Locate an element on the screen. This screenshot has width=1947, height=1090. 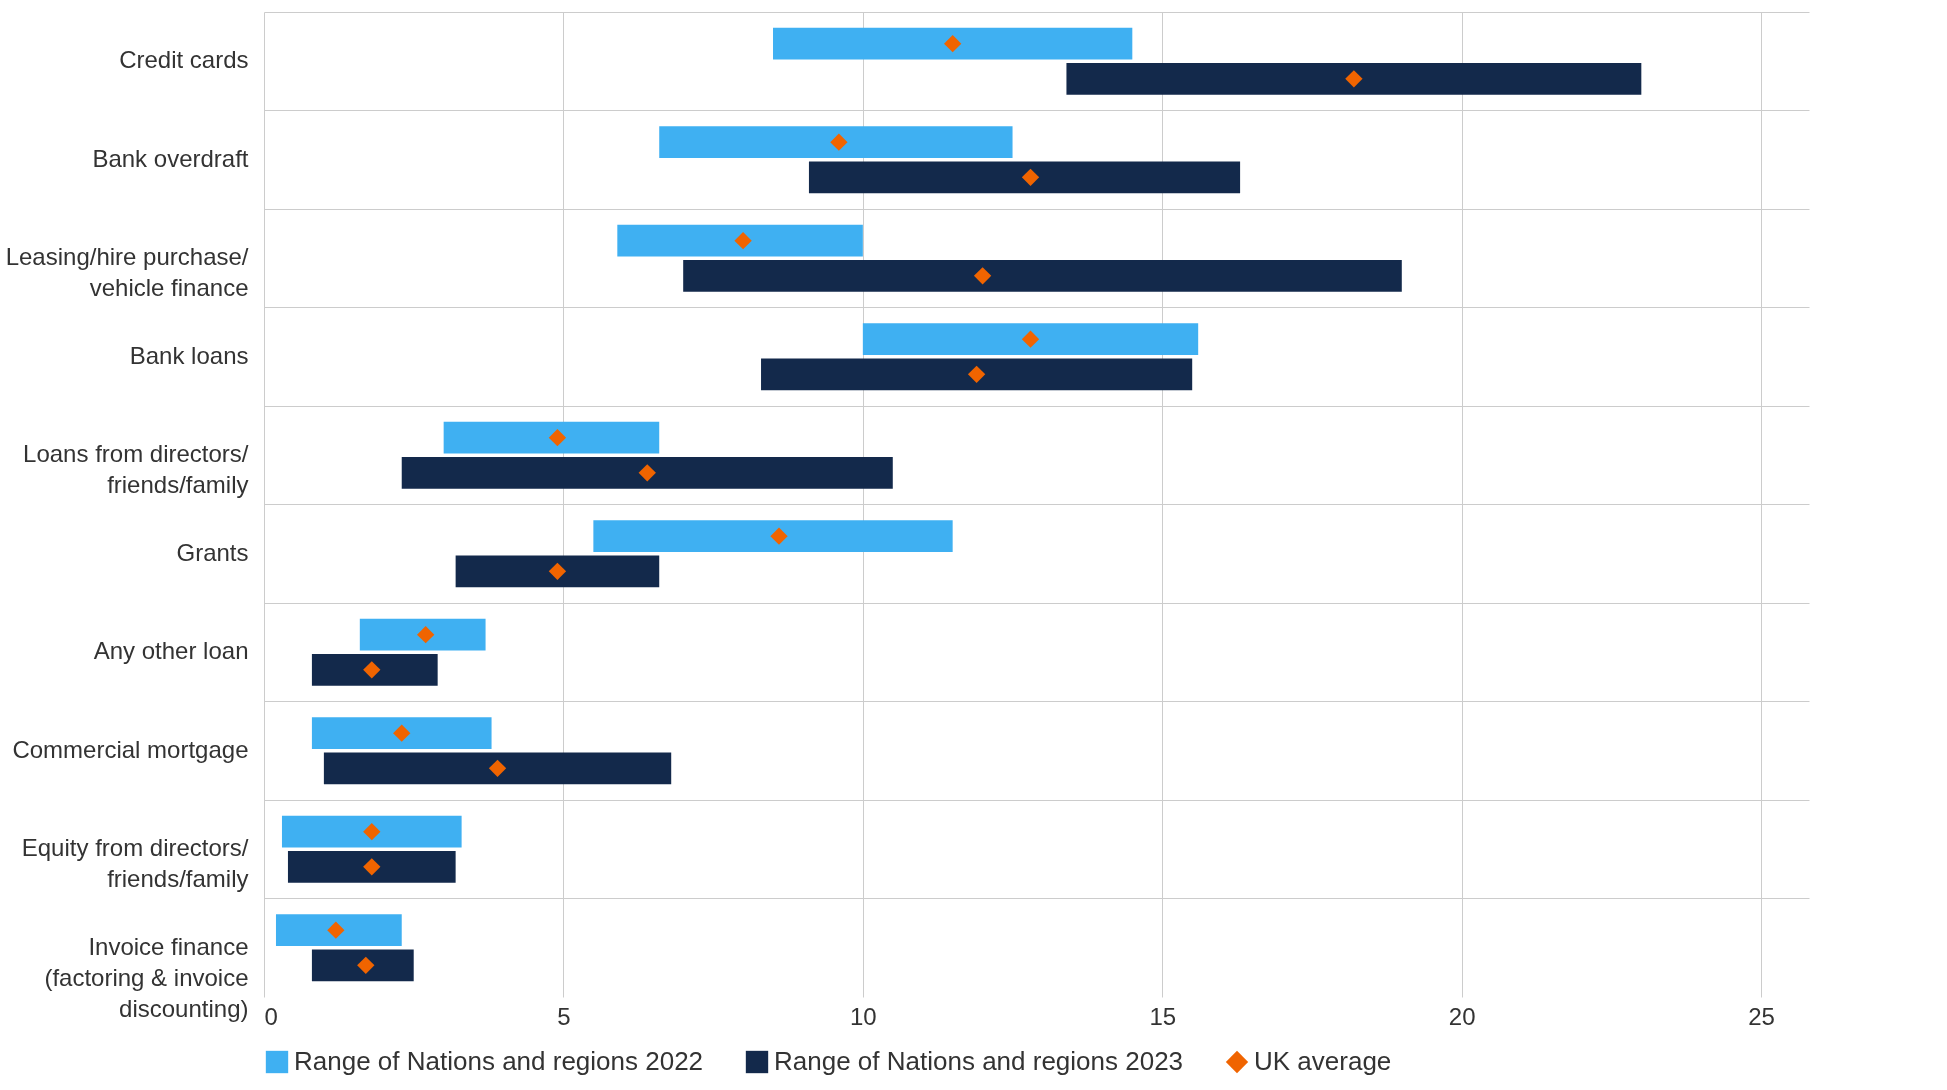
legend-label: UK average is located at coordinates (1323, 1061).